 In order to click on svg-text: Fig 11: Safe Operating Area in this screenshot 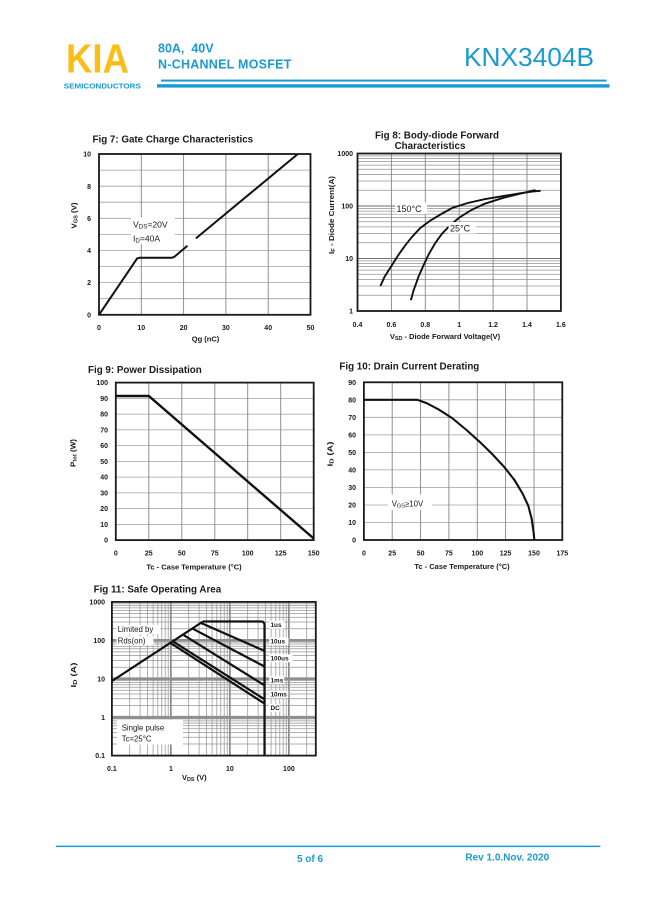, I will do `click(158, 590)`.